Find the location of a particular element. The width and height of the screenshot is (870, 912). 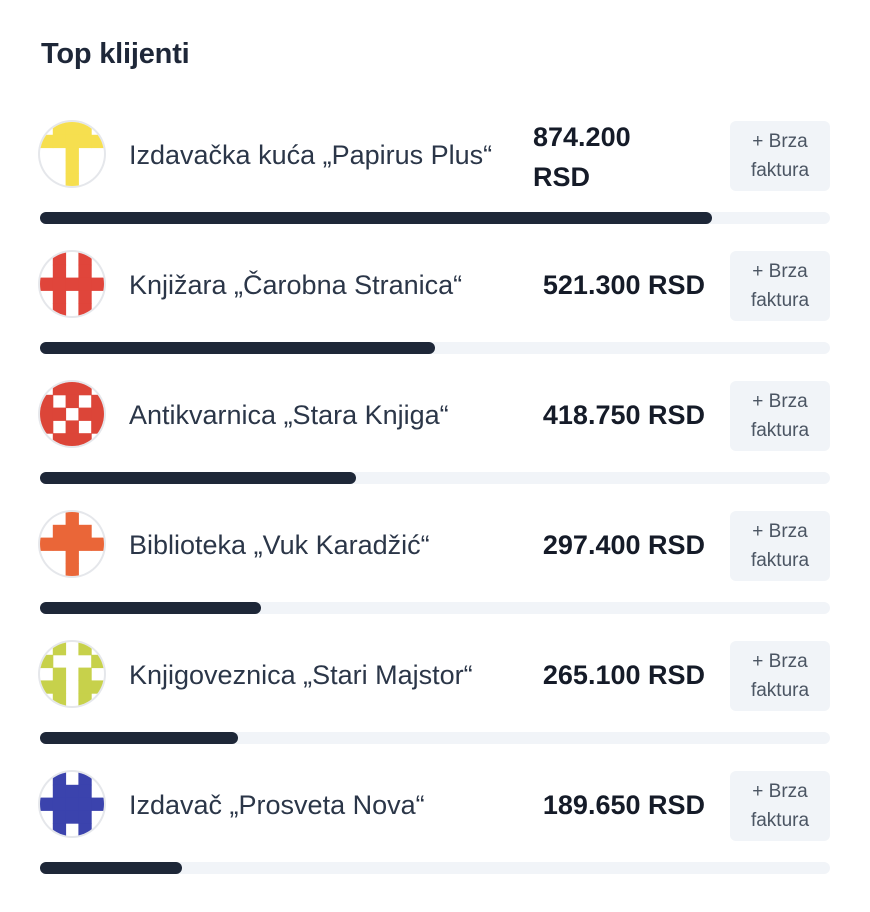

client-name: Izdavačka kuća „Papirus Plus“ is located at coordinates (311, 155).